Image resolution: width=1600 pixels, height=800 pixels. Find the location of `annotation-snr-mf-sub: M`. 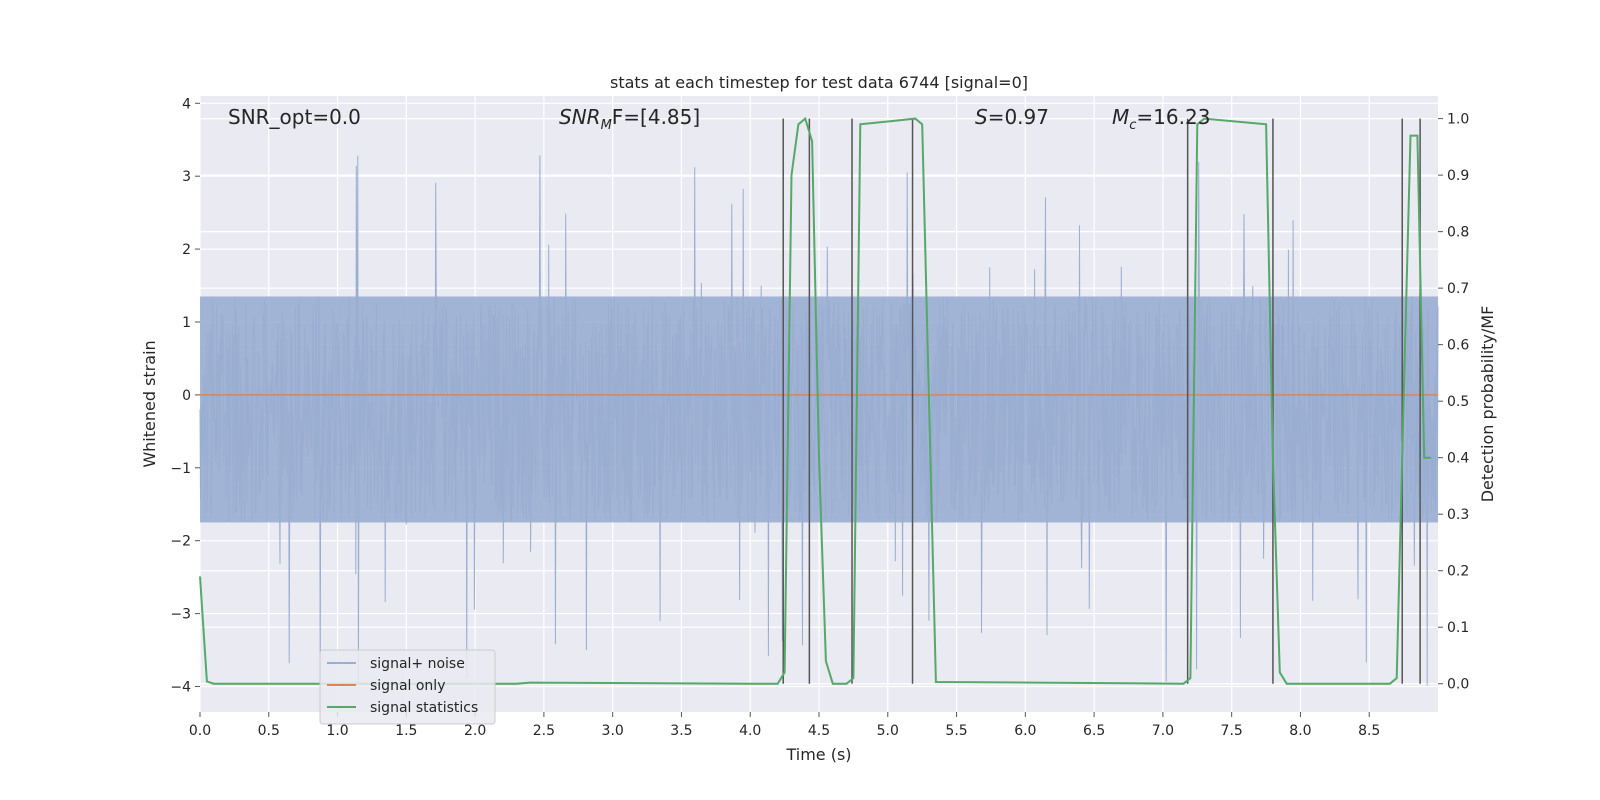

annotation-snr-mf-sub: M is located at coordinates (606, 125).